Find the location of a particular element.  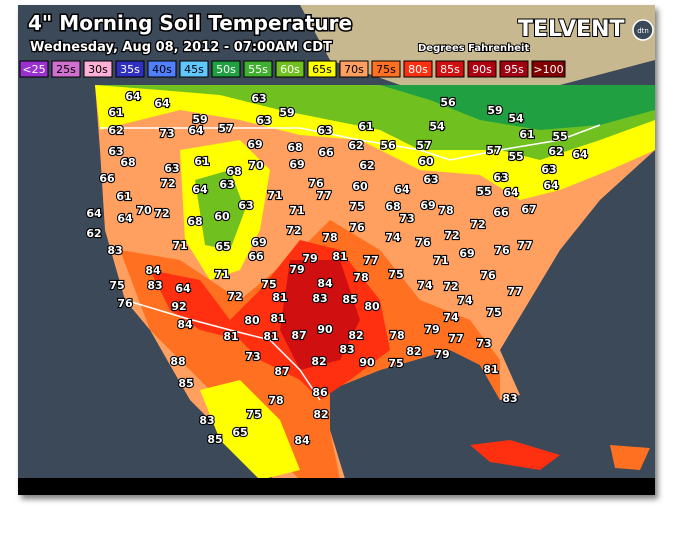

legend-label: 55s is located at coordinates (258, 69).